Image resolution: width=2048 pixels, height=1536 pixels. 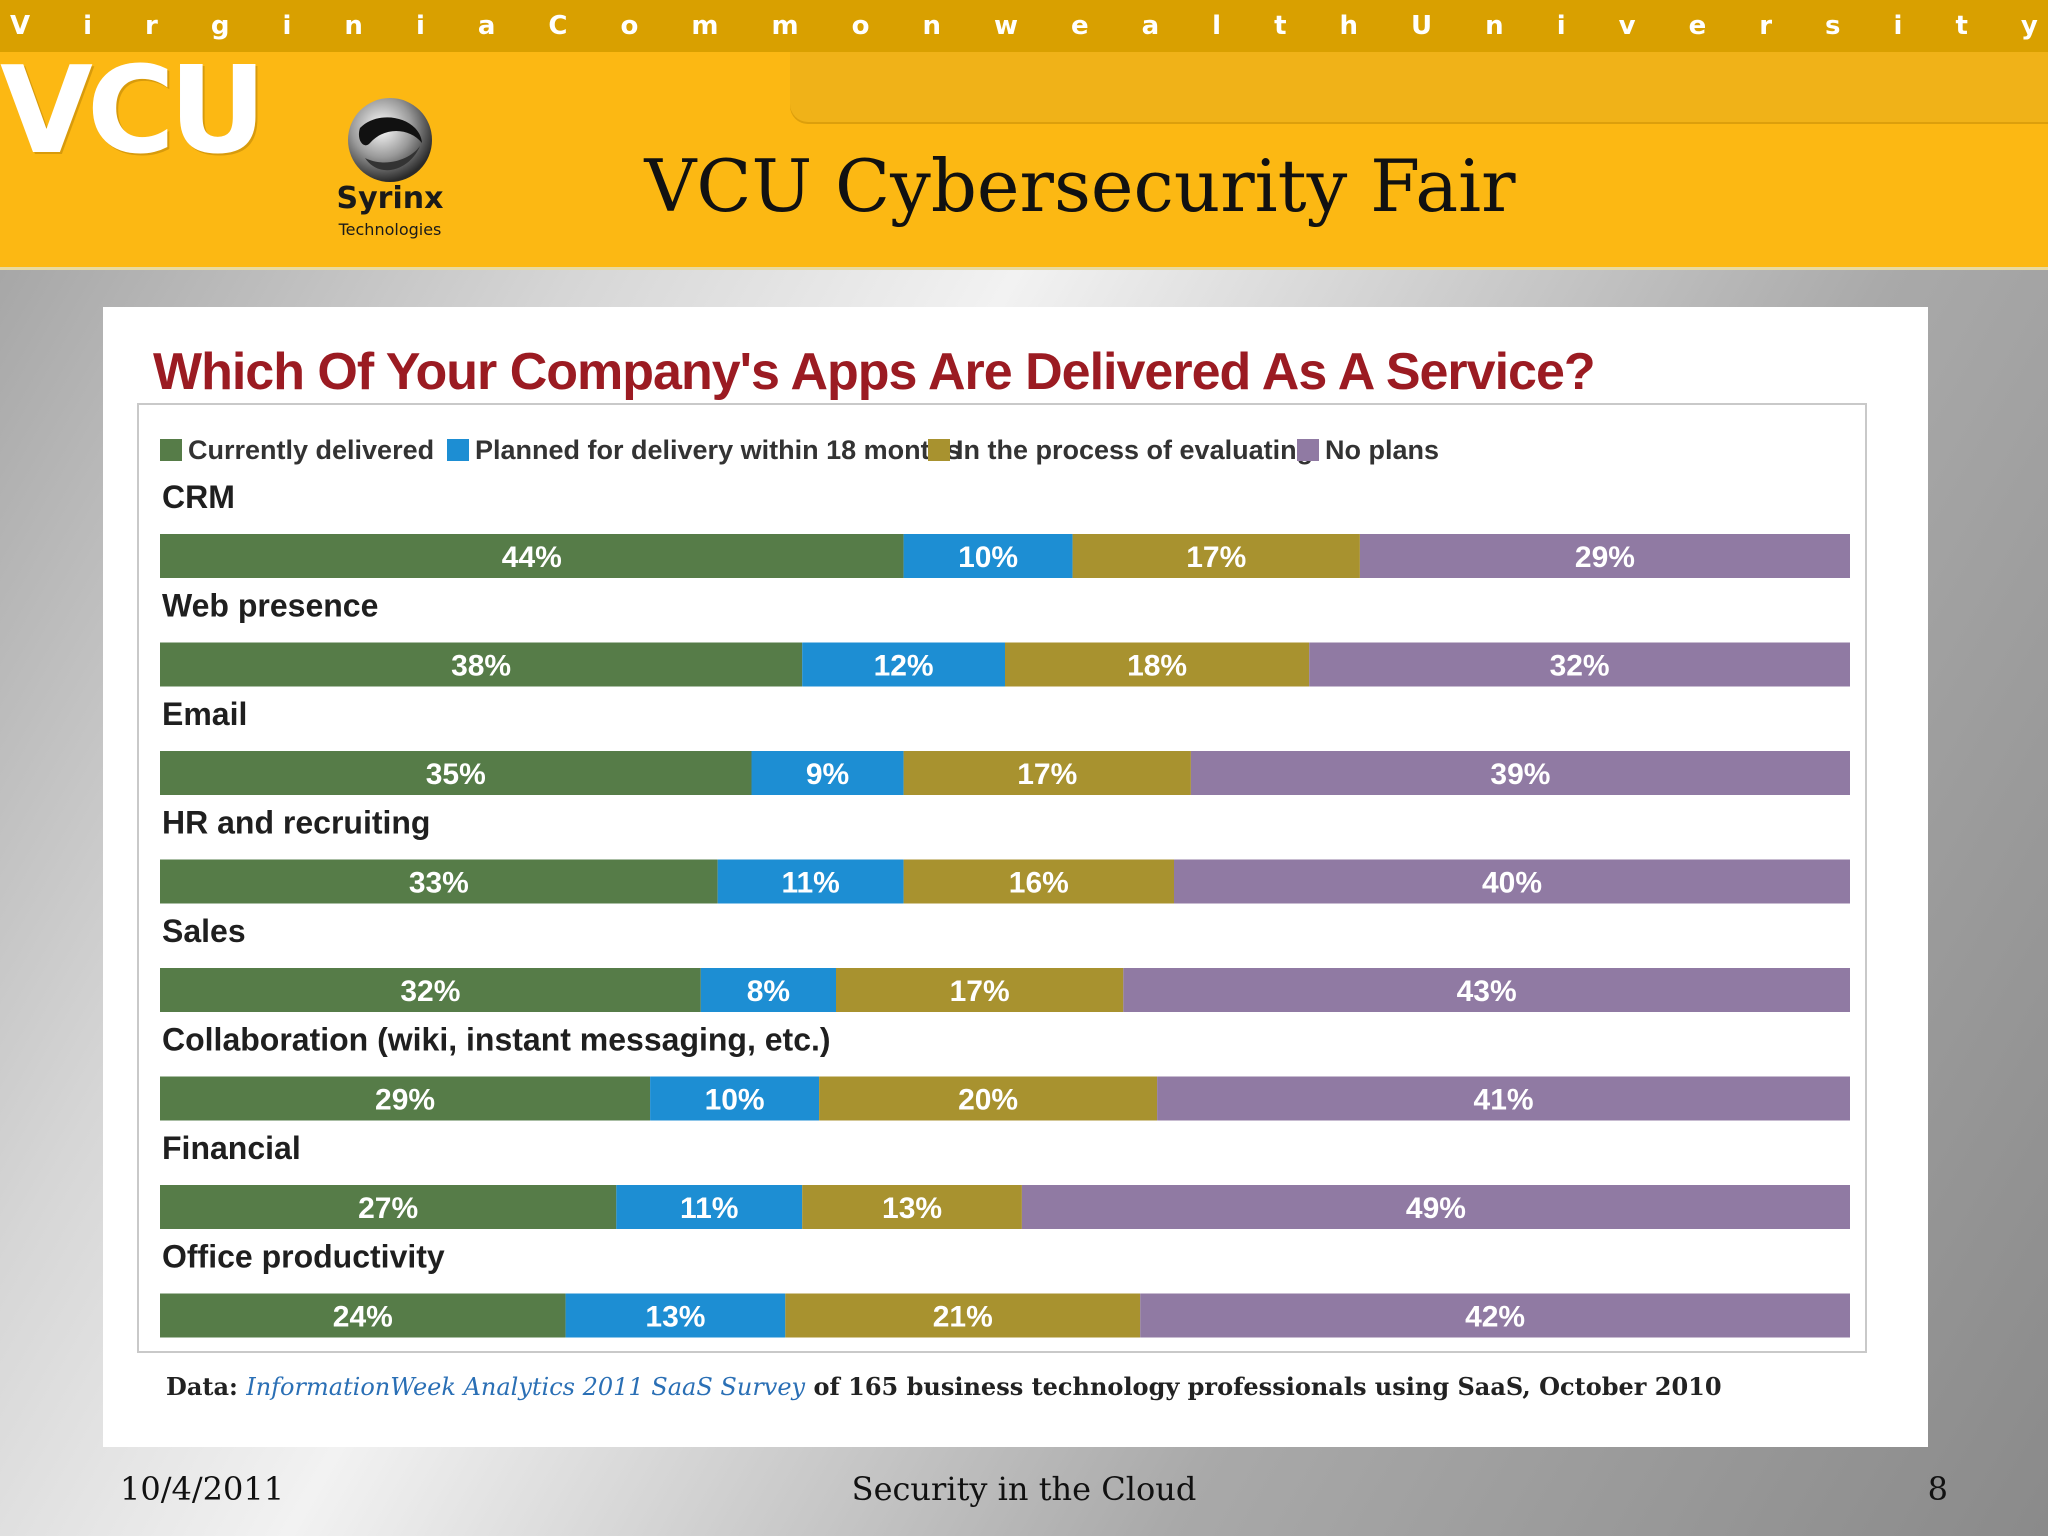 What do you see at coordinates (296, 823) in the screenshot?
I see `category-label: HR and recruiting` at bounding box center [296, 823].